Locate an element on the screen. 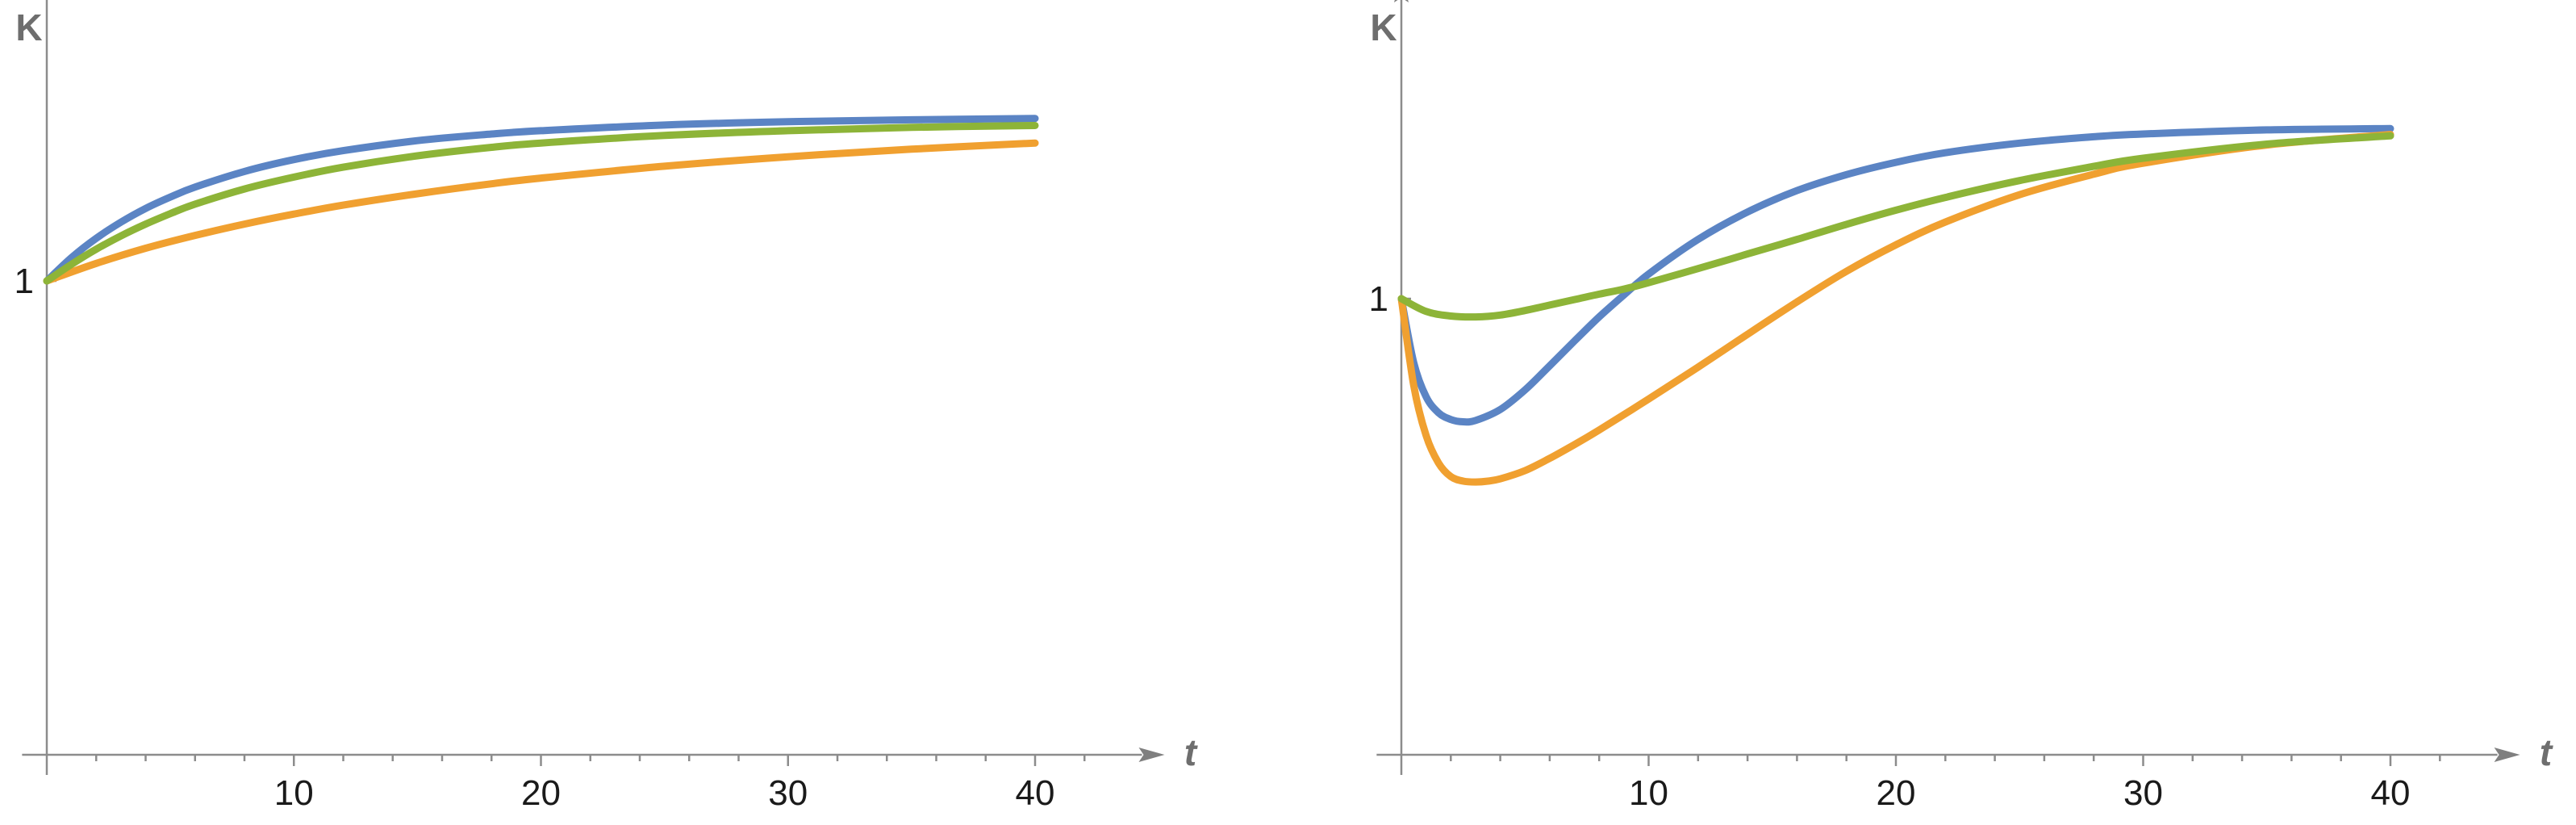 The height and width of the screenshot is (825, 2576). y-axis-arrow is located at coordinates (1401, 1).